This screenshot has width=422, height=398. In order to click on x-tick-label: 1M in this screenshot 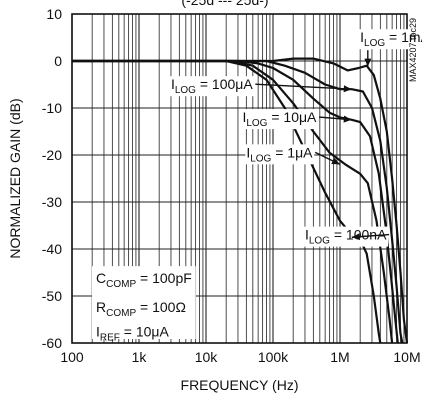, I will do `click(339, 357)`.